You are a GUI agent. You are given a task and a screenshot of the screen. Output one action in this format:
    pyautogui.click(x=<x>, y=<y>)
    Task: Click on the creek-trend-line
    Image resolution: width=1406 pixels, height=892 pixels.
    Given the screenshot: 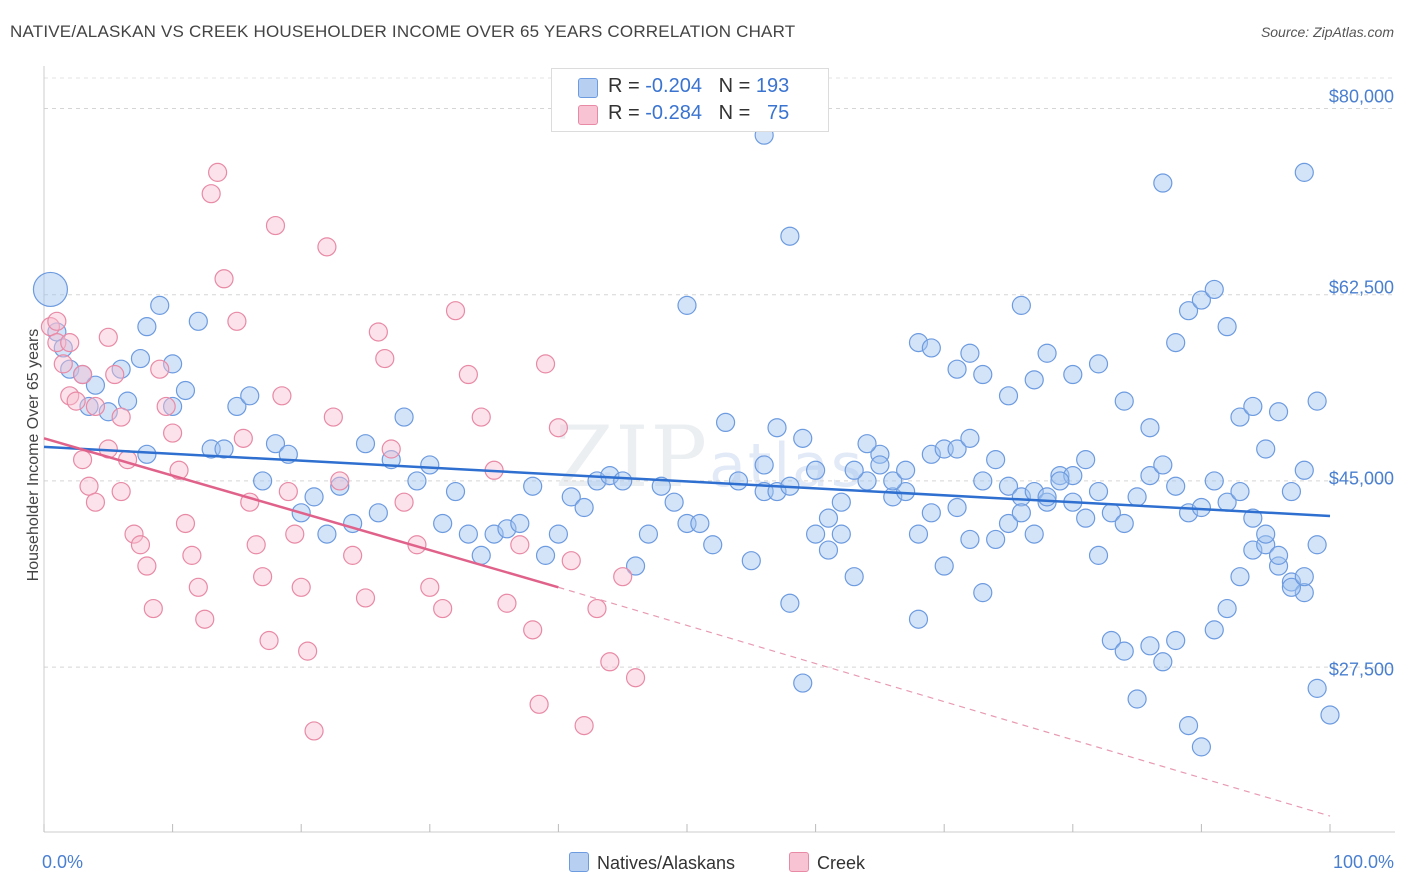 What is the action you would take?
    pyautogui.click(x=301, y=513)
    